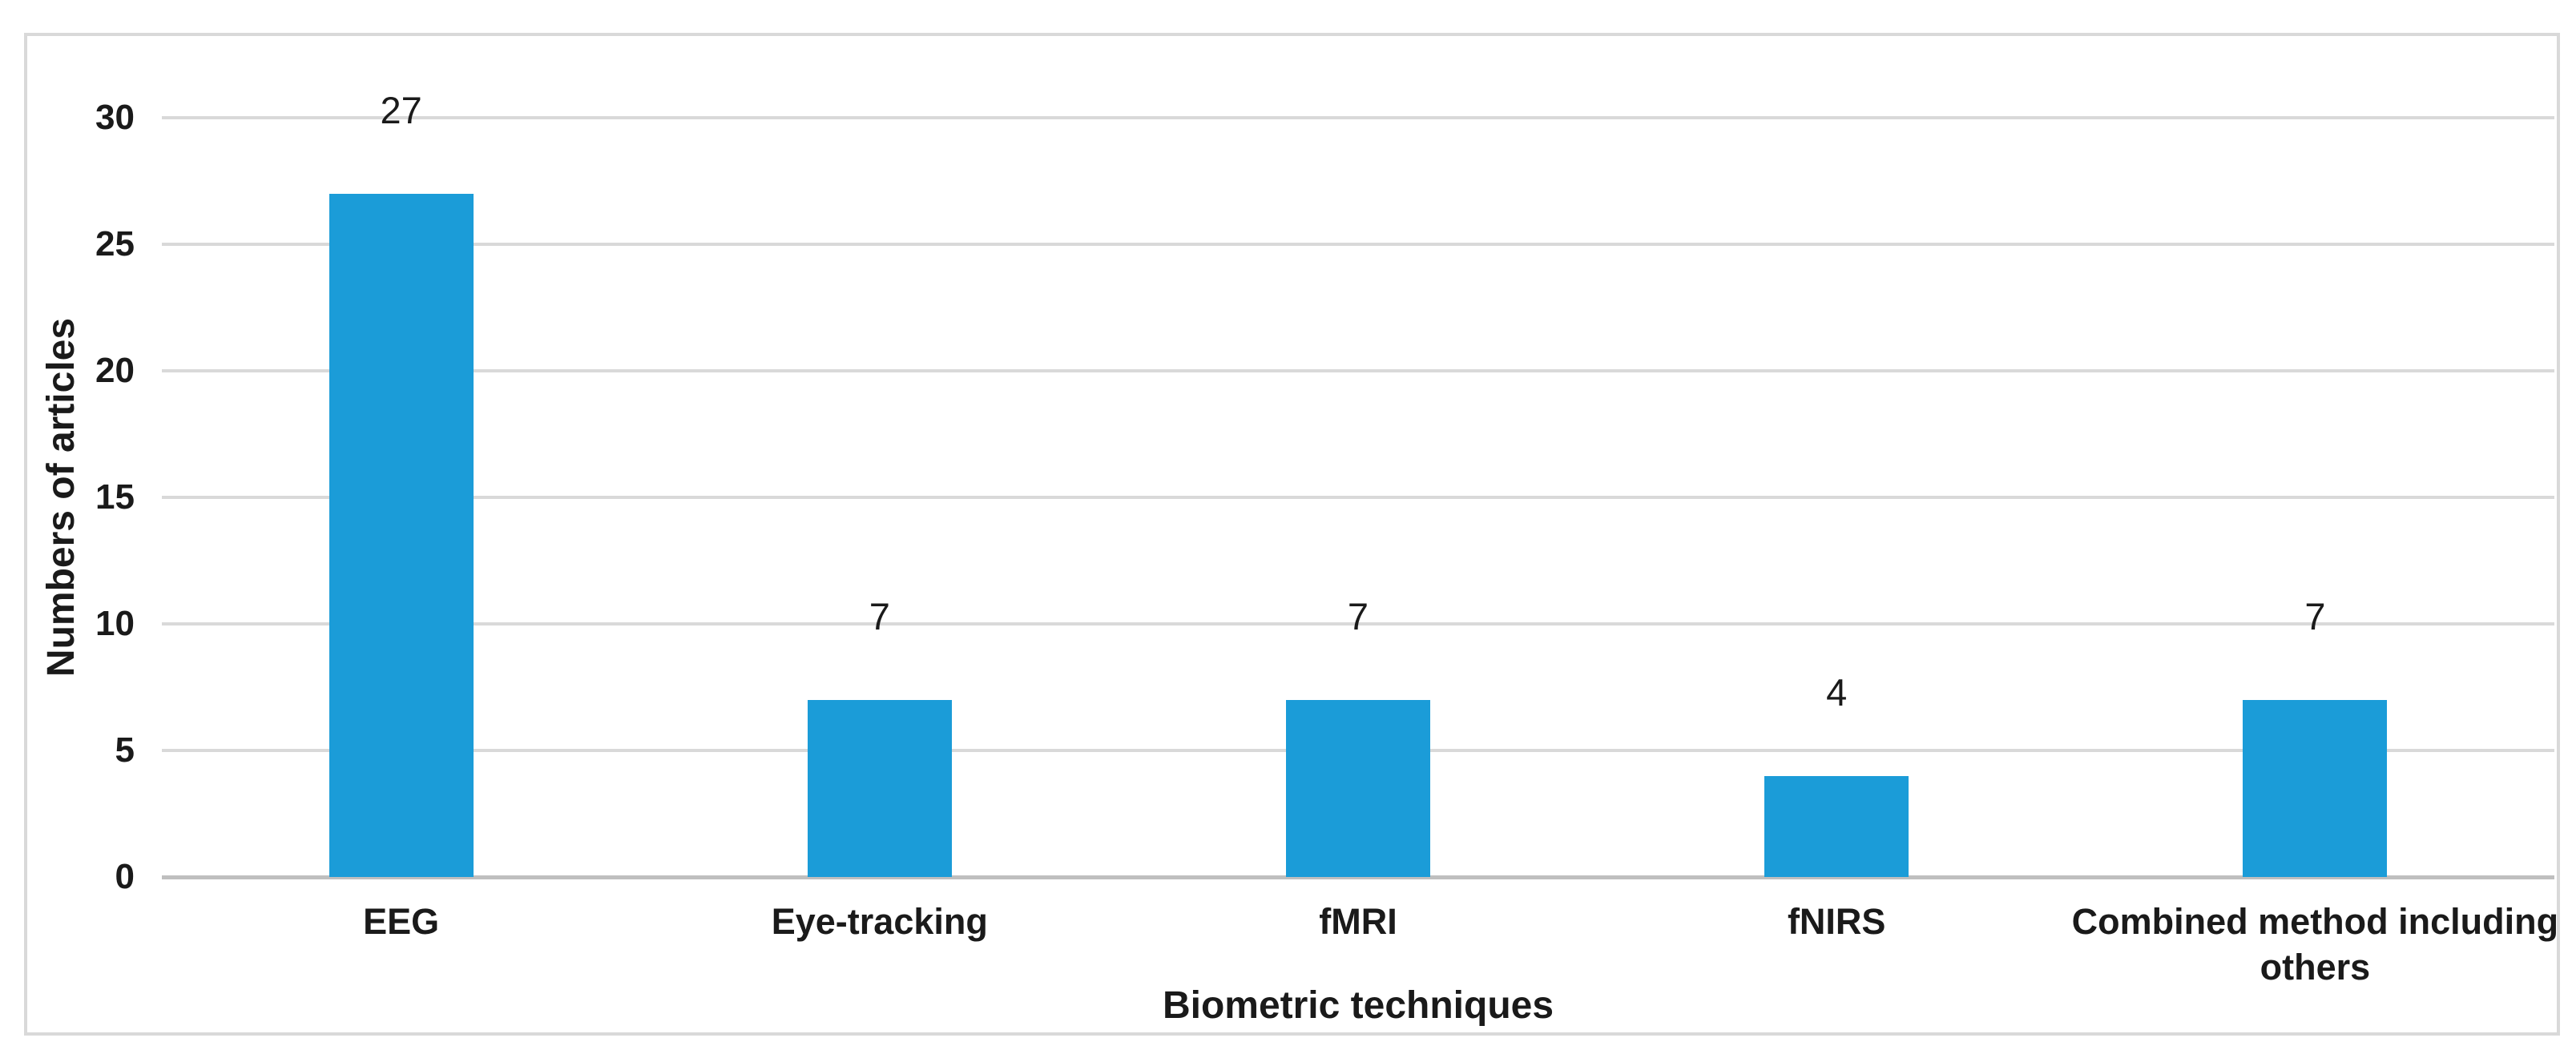  I want to click on y-axis-title: Numbers of articles, so click(61, 497).